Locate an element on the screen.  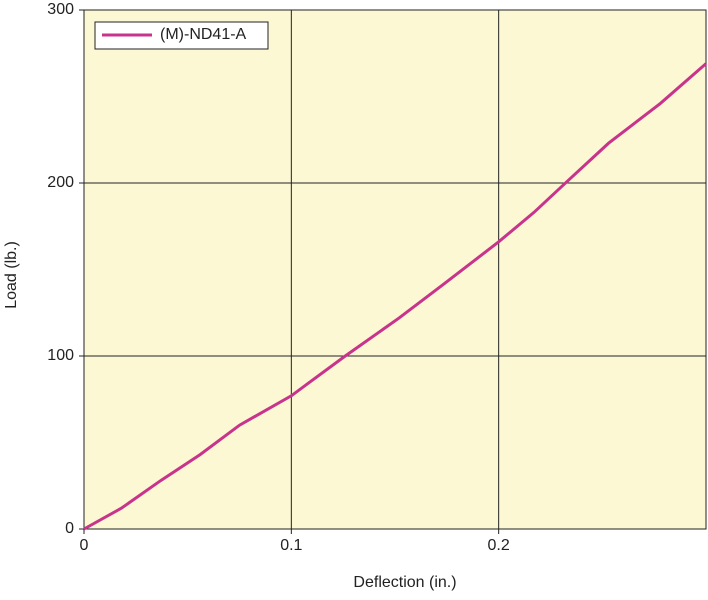
y-tick-label: 200 is located at coordinates (60, 182).